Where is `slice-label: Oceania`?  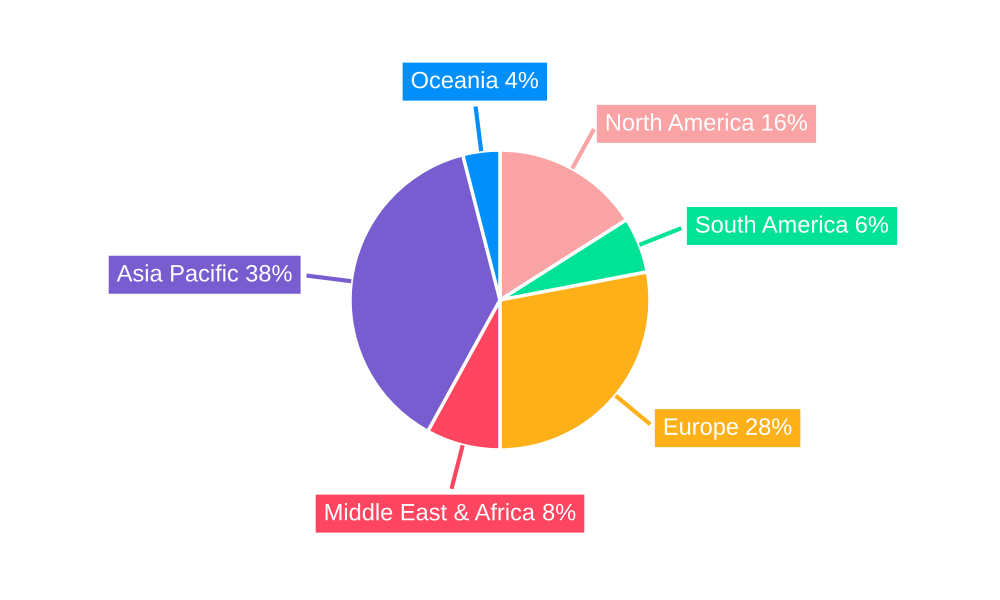 slice-label: Oceania is located at coordinates (455, 79).